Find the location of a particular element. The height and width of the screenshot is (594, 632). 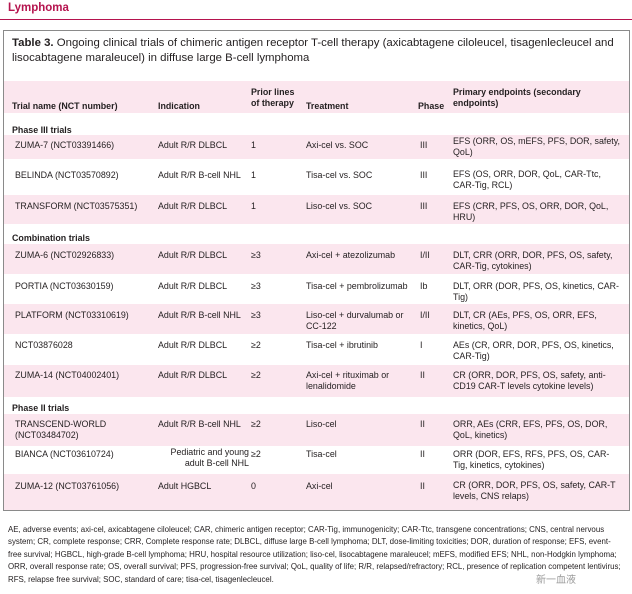

section-title-combination: Combination trials is located at coordinates (51, 238).